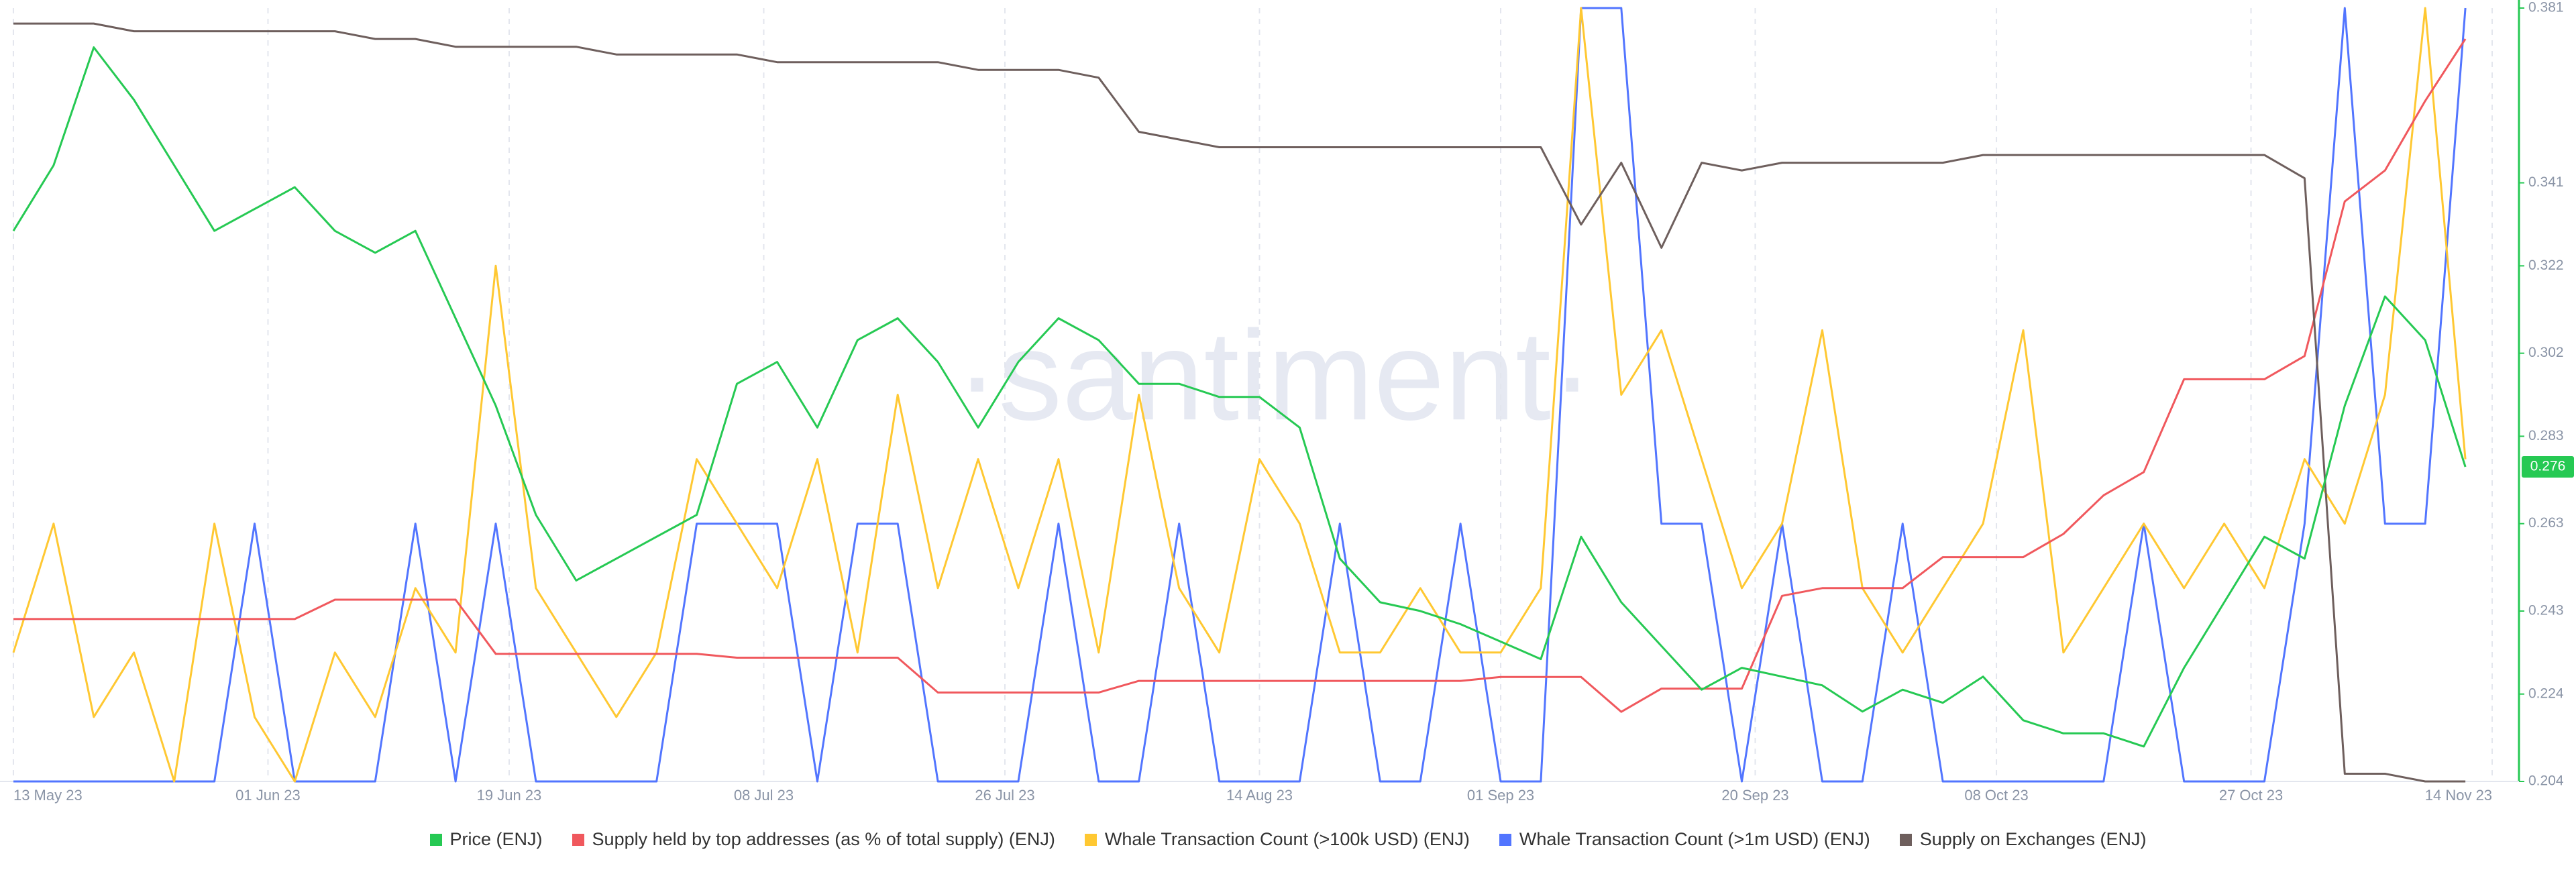  I want to click on legend-item: Price (ENJ), so click(486, 839).